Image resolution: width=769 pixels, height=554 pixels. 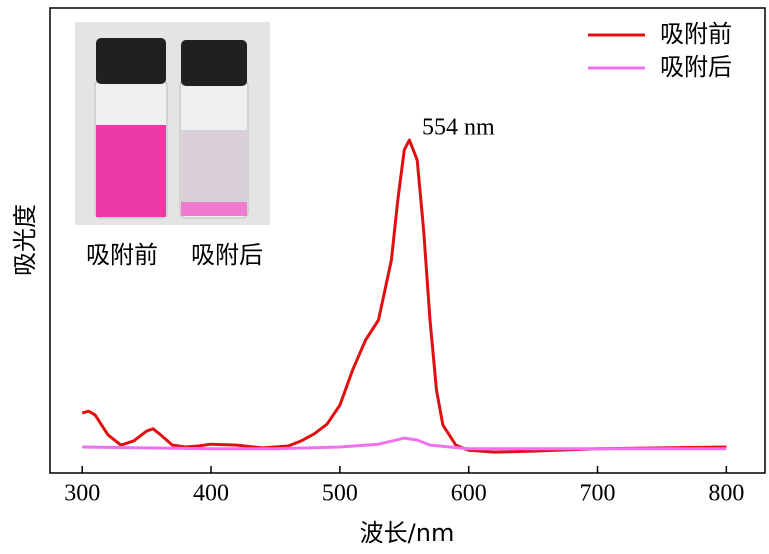 What do you see at coordinates (696, 34) in the screenshot?
I see `legend-label: 吸附前` at bounding box center [696, 34].